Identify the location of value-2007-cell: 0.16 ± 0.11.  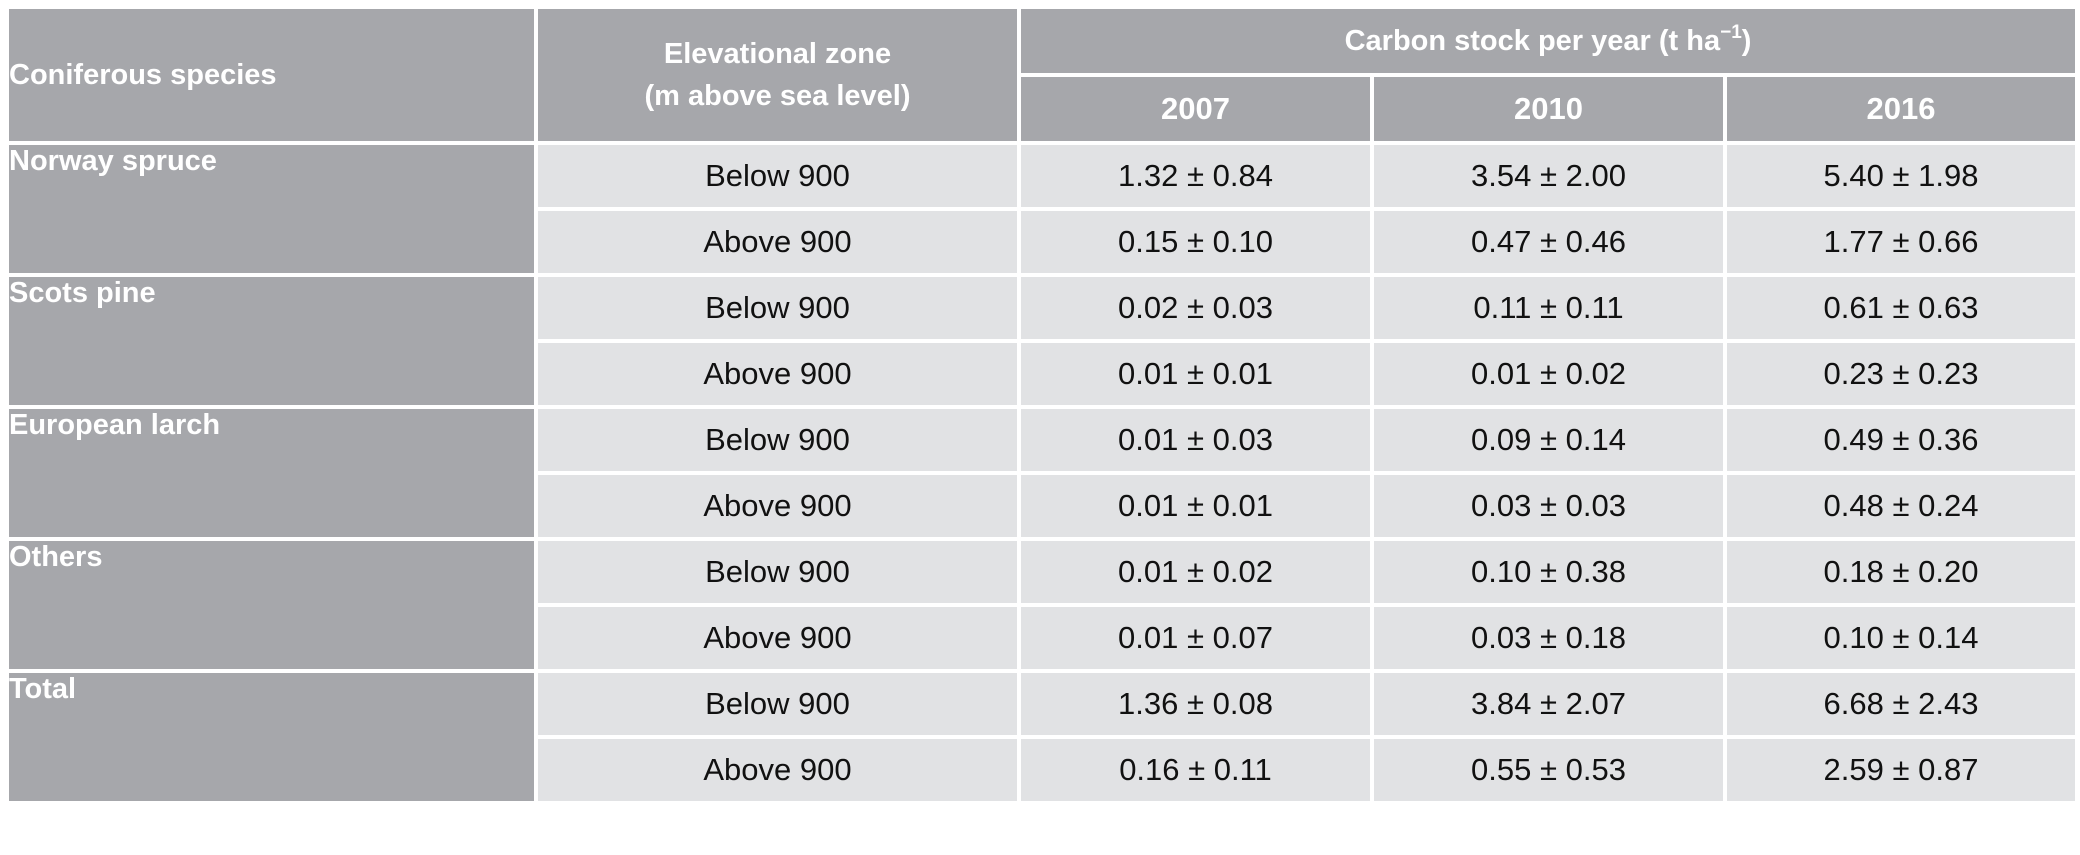
(1195, 770).